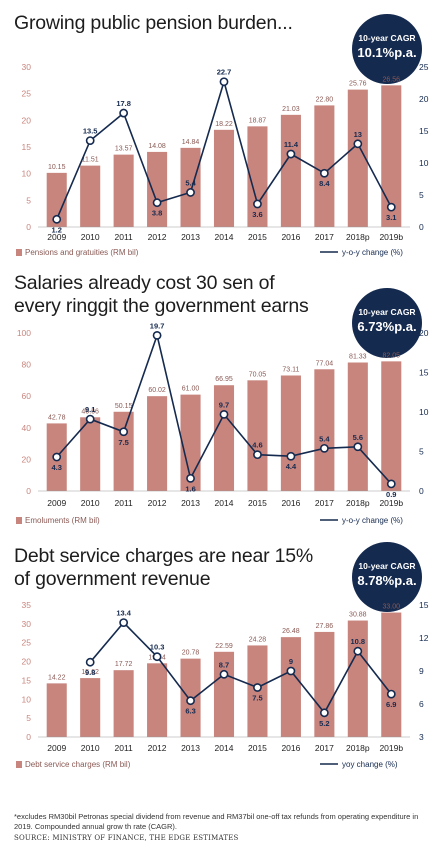 Image resolution: width=447 pixels, height=850 pixels. What do you see at coordinates (112, 579) in the screenshot?
I see `chart-title-line: of government revenue` at bounding box center [112, 579].